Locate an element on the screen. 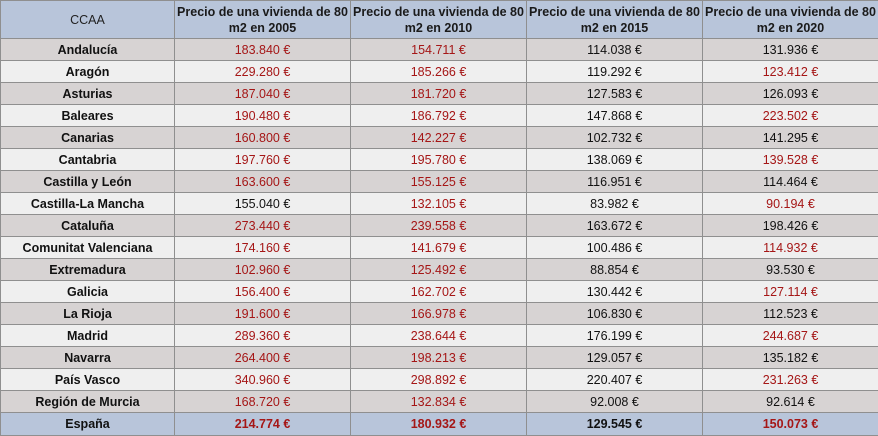 The height and width of the screenshot is (436, 878). price-cell-2020: 114.464 € is located at coordinates (790, 182).